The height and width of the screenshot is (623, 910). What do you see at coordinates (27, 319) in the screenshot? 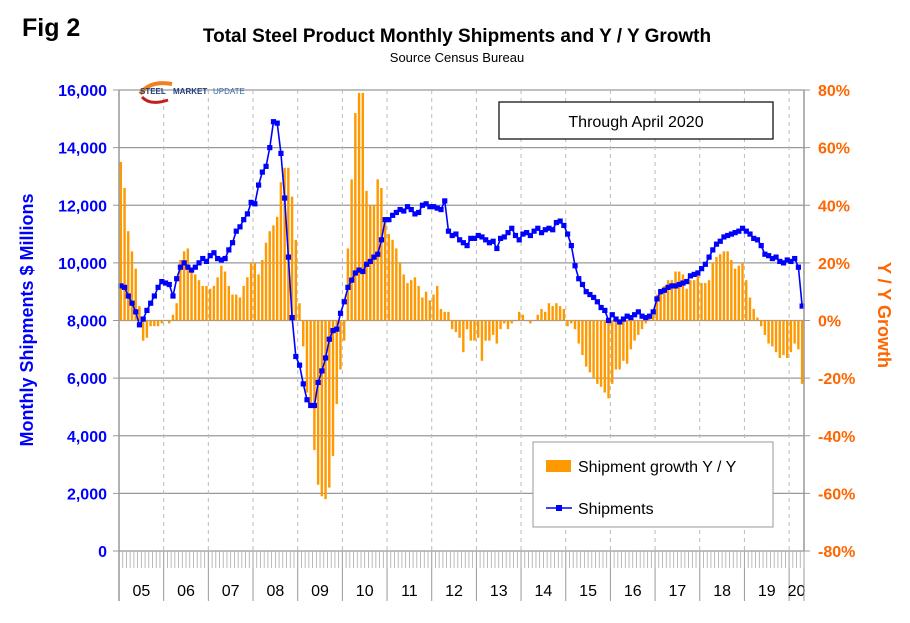
I see `y-axis-left-title: Monthly Shipments $ Millions` at bounding box center [27, 319].